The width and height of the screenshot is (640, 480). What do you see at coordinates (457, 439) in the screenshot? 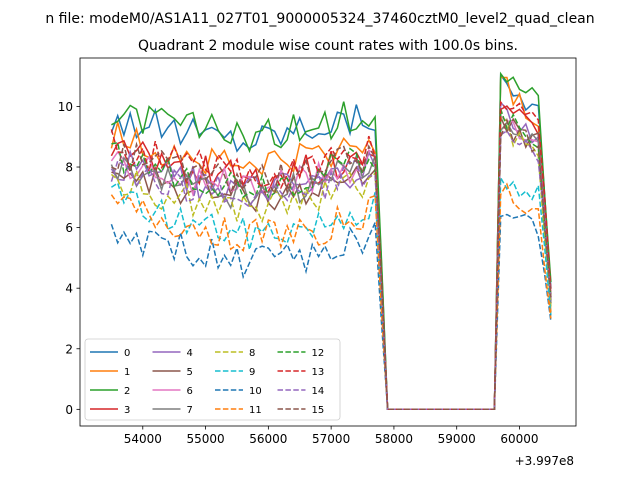
I see `x-tick-label: 59000` at bounding box center [457, 439].